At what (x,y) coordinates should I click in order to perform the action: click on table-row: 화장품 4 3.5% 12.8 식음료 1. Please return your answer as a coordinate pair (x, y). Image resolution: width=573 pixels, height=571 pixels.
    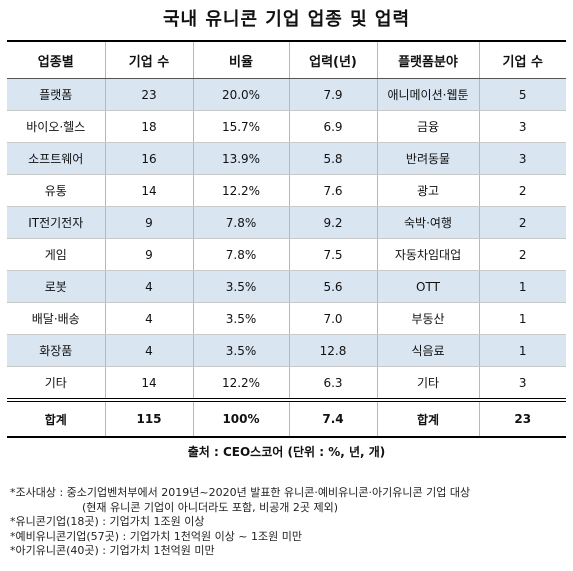
    Looking at the image, I should click on (286, 350).